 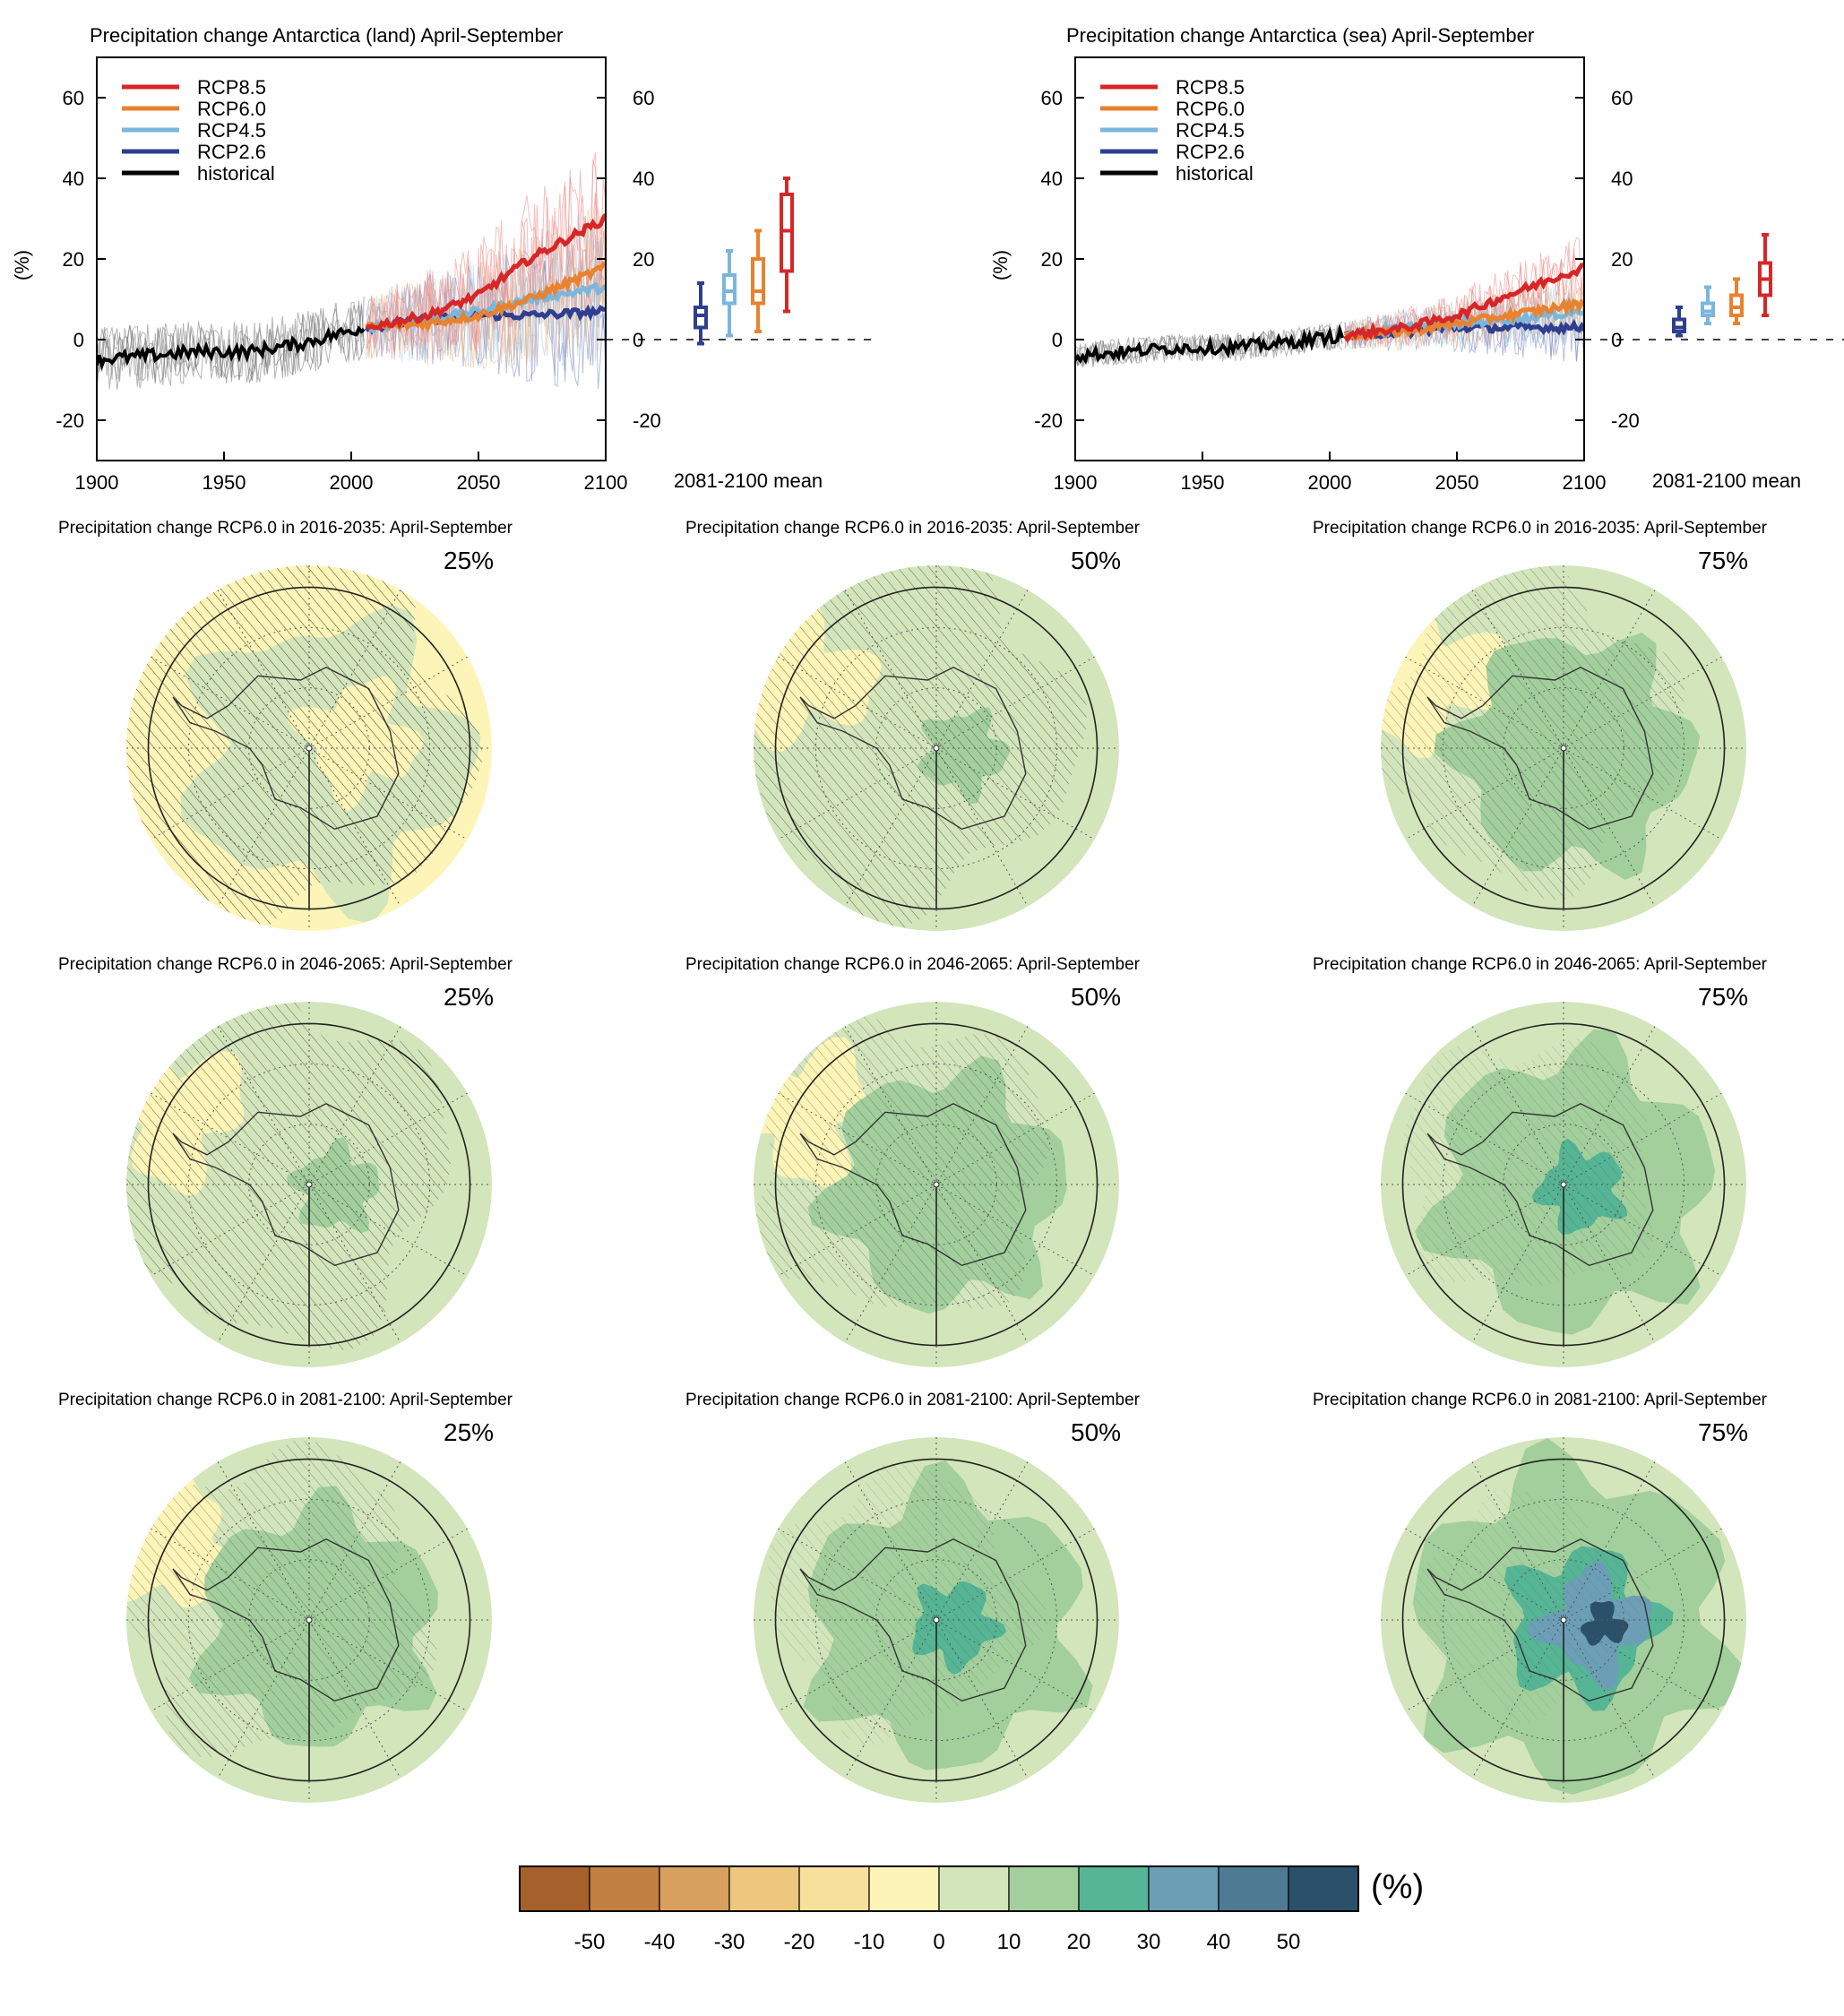 I want to click on sea-line-historical, so click(x=1210, y=344).